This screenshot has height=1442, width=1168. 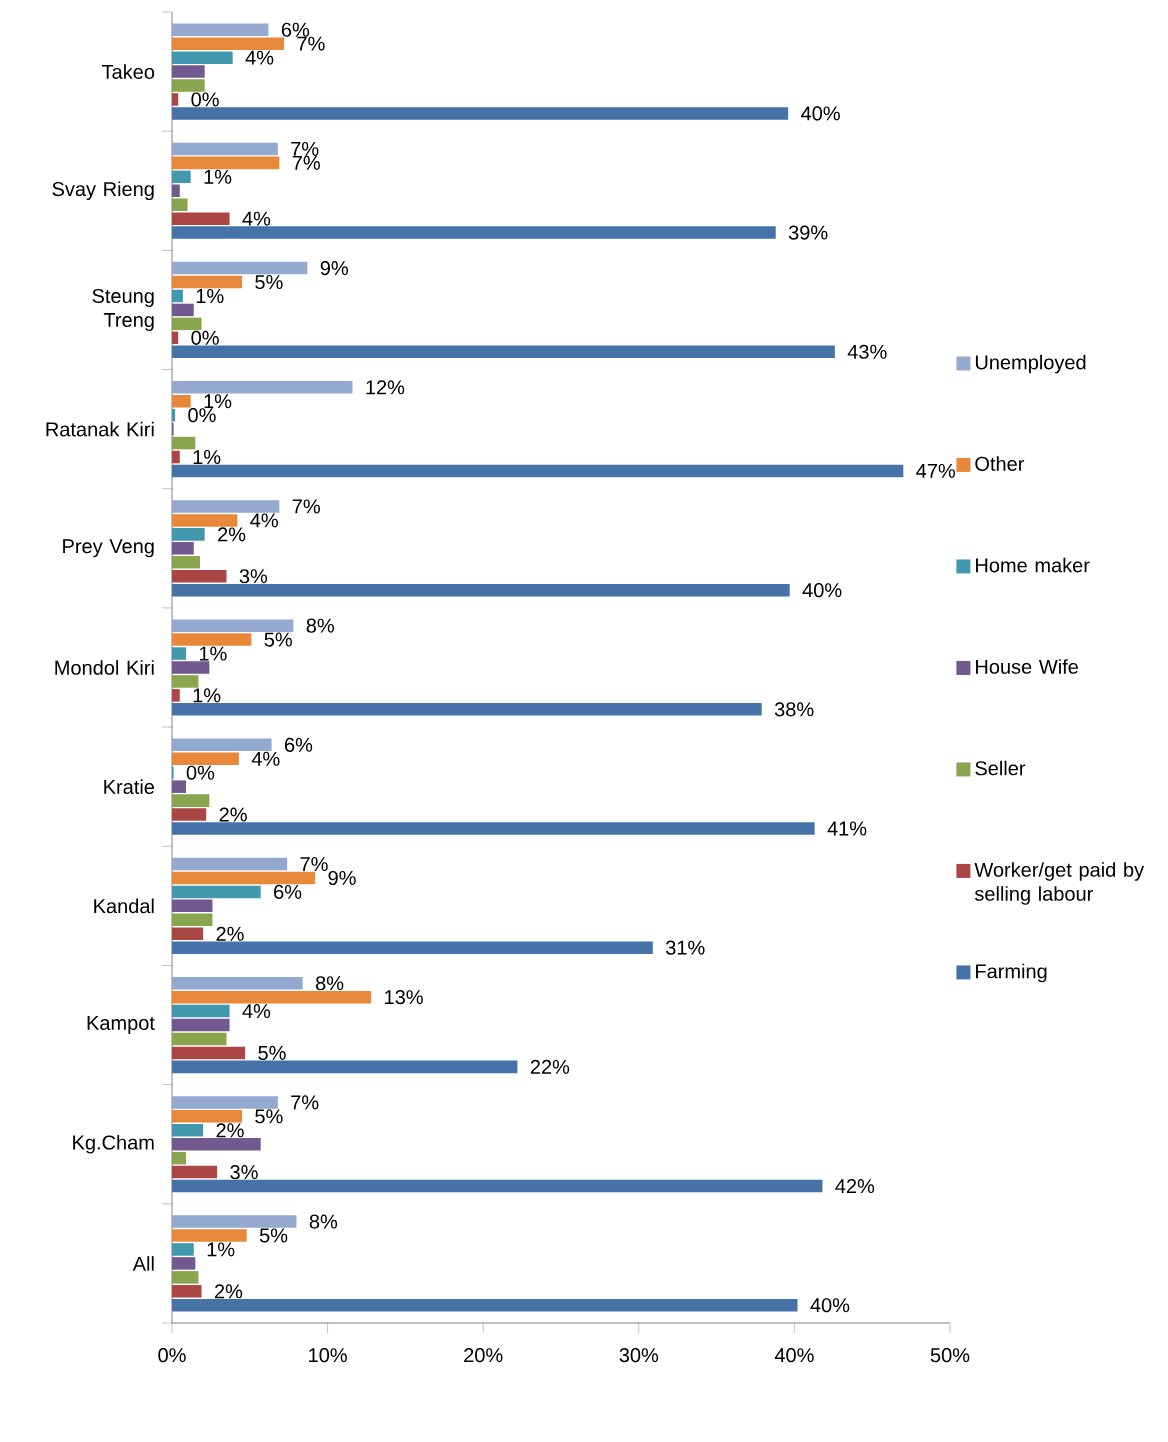 I want to click on y-tick-label: Kandal, so click(x=124, y=906).